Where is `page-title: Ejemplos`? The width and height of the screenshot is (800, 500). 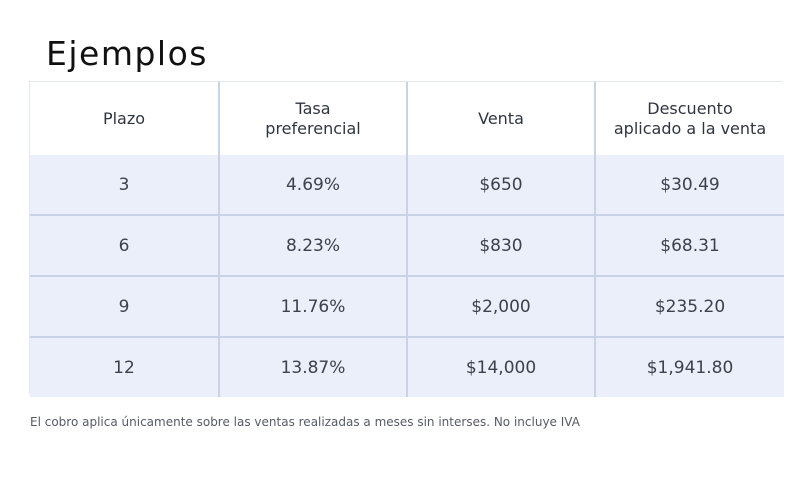 page-title: Ejemplos is located at coordinates (127, 53).